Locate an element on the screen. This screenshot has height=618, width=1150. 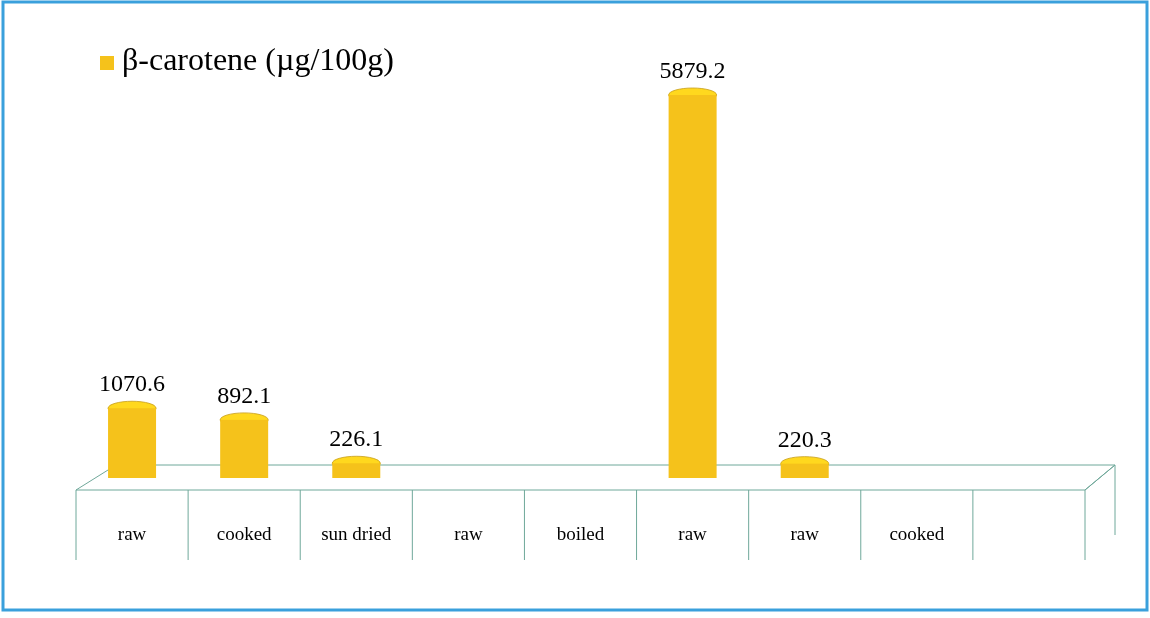
x-tick-label: sun dried is located at coordinates (356, 533).